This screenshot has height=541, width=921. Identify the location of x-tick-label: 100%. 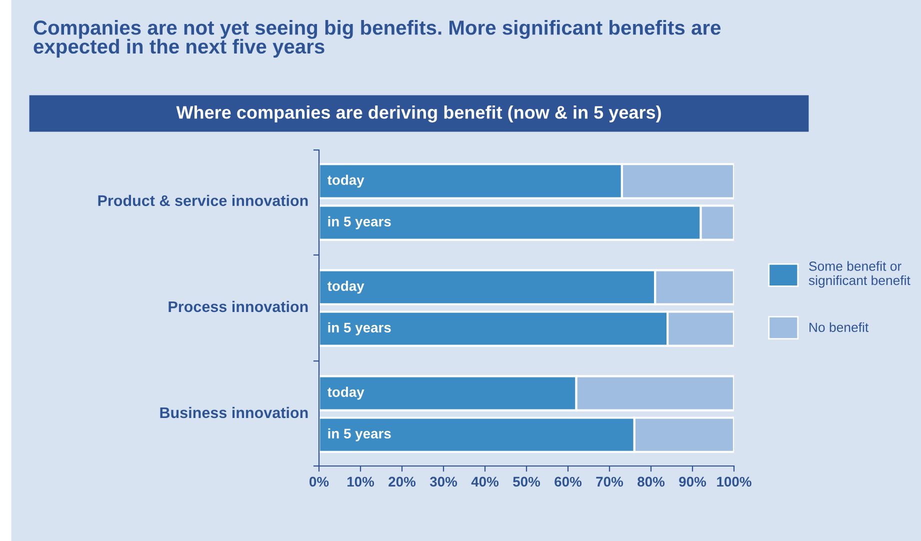
(734, 481).